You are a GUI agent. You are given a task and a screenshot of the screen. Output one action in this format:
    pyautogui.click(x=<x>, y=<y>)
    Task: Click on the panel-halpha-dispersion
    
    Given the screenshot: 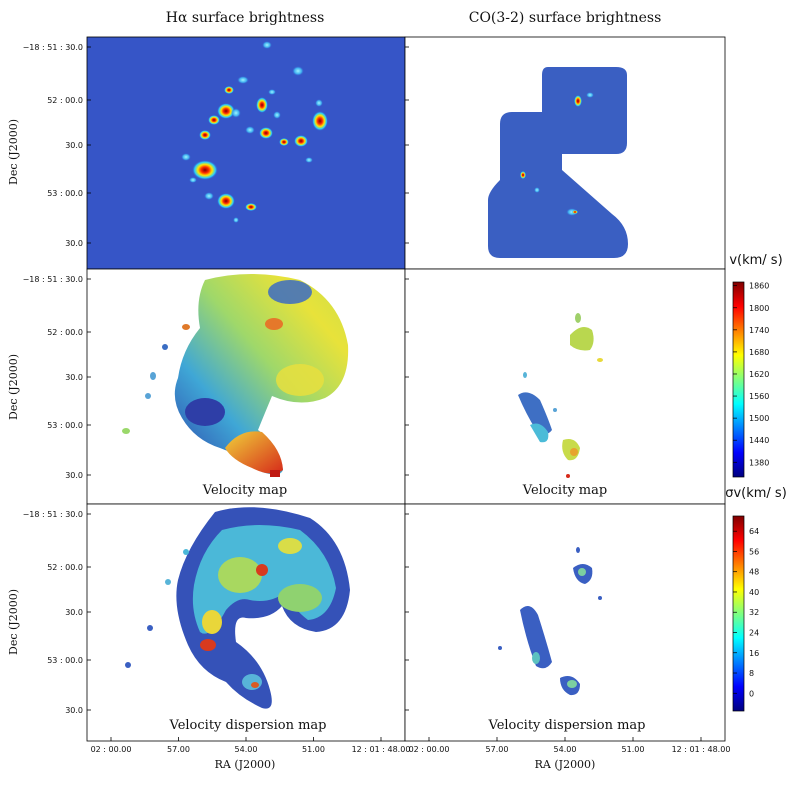 What is the action you would take?
    pyautogui.click(x=246, y=622)
    